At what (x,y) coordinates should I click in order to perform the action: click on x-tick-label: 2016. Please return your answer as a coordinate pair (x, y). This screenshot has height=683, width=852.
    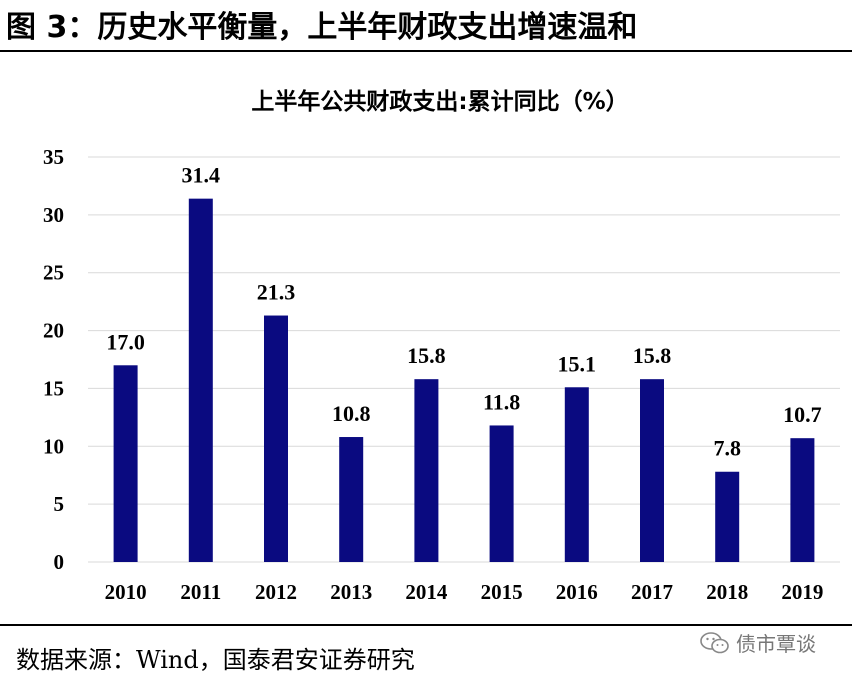
    Looking at the image, I should click on (577, 592).